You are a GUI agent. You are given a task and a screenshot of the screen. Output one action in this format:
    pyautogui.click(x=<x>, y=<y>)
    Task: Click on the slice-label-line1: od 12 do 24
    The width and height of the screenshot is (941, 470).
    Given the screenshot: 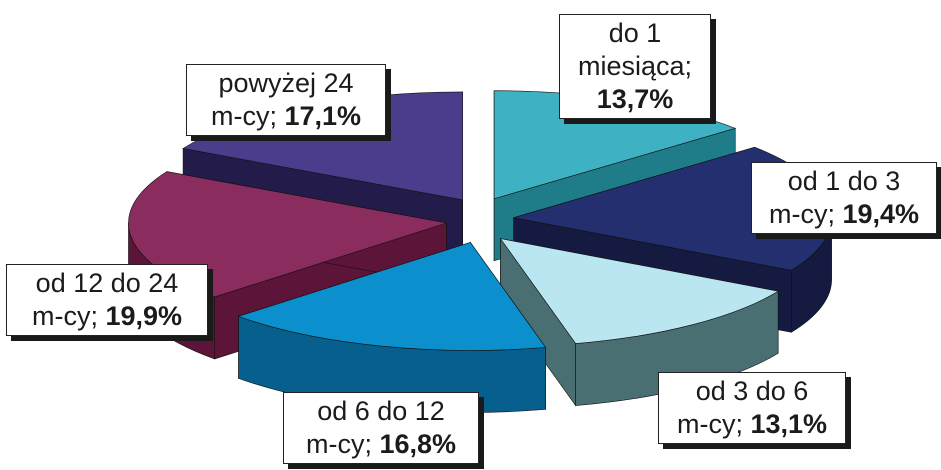 What is the action you would take?
    pyautogui.click(x=107, y=283)
    